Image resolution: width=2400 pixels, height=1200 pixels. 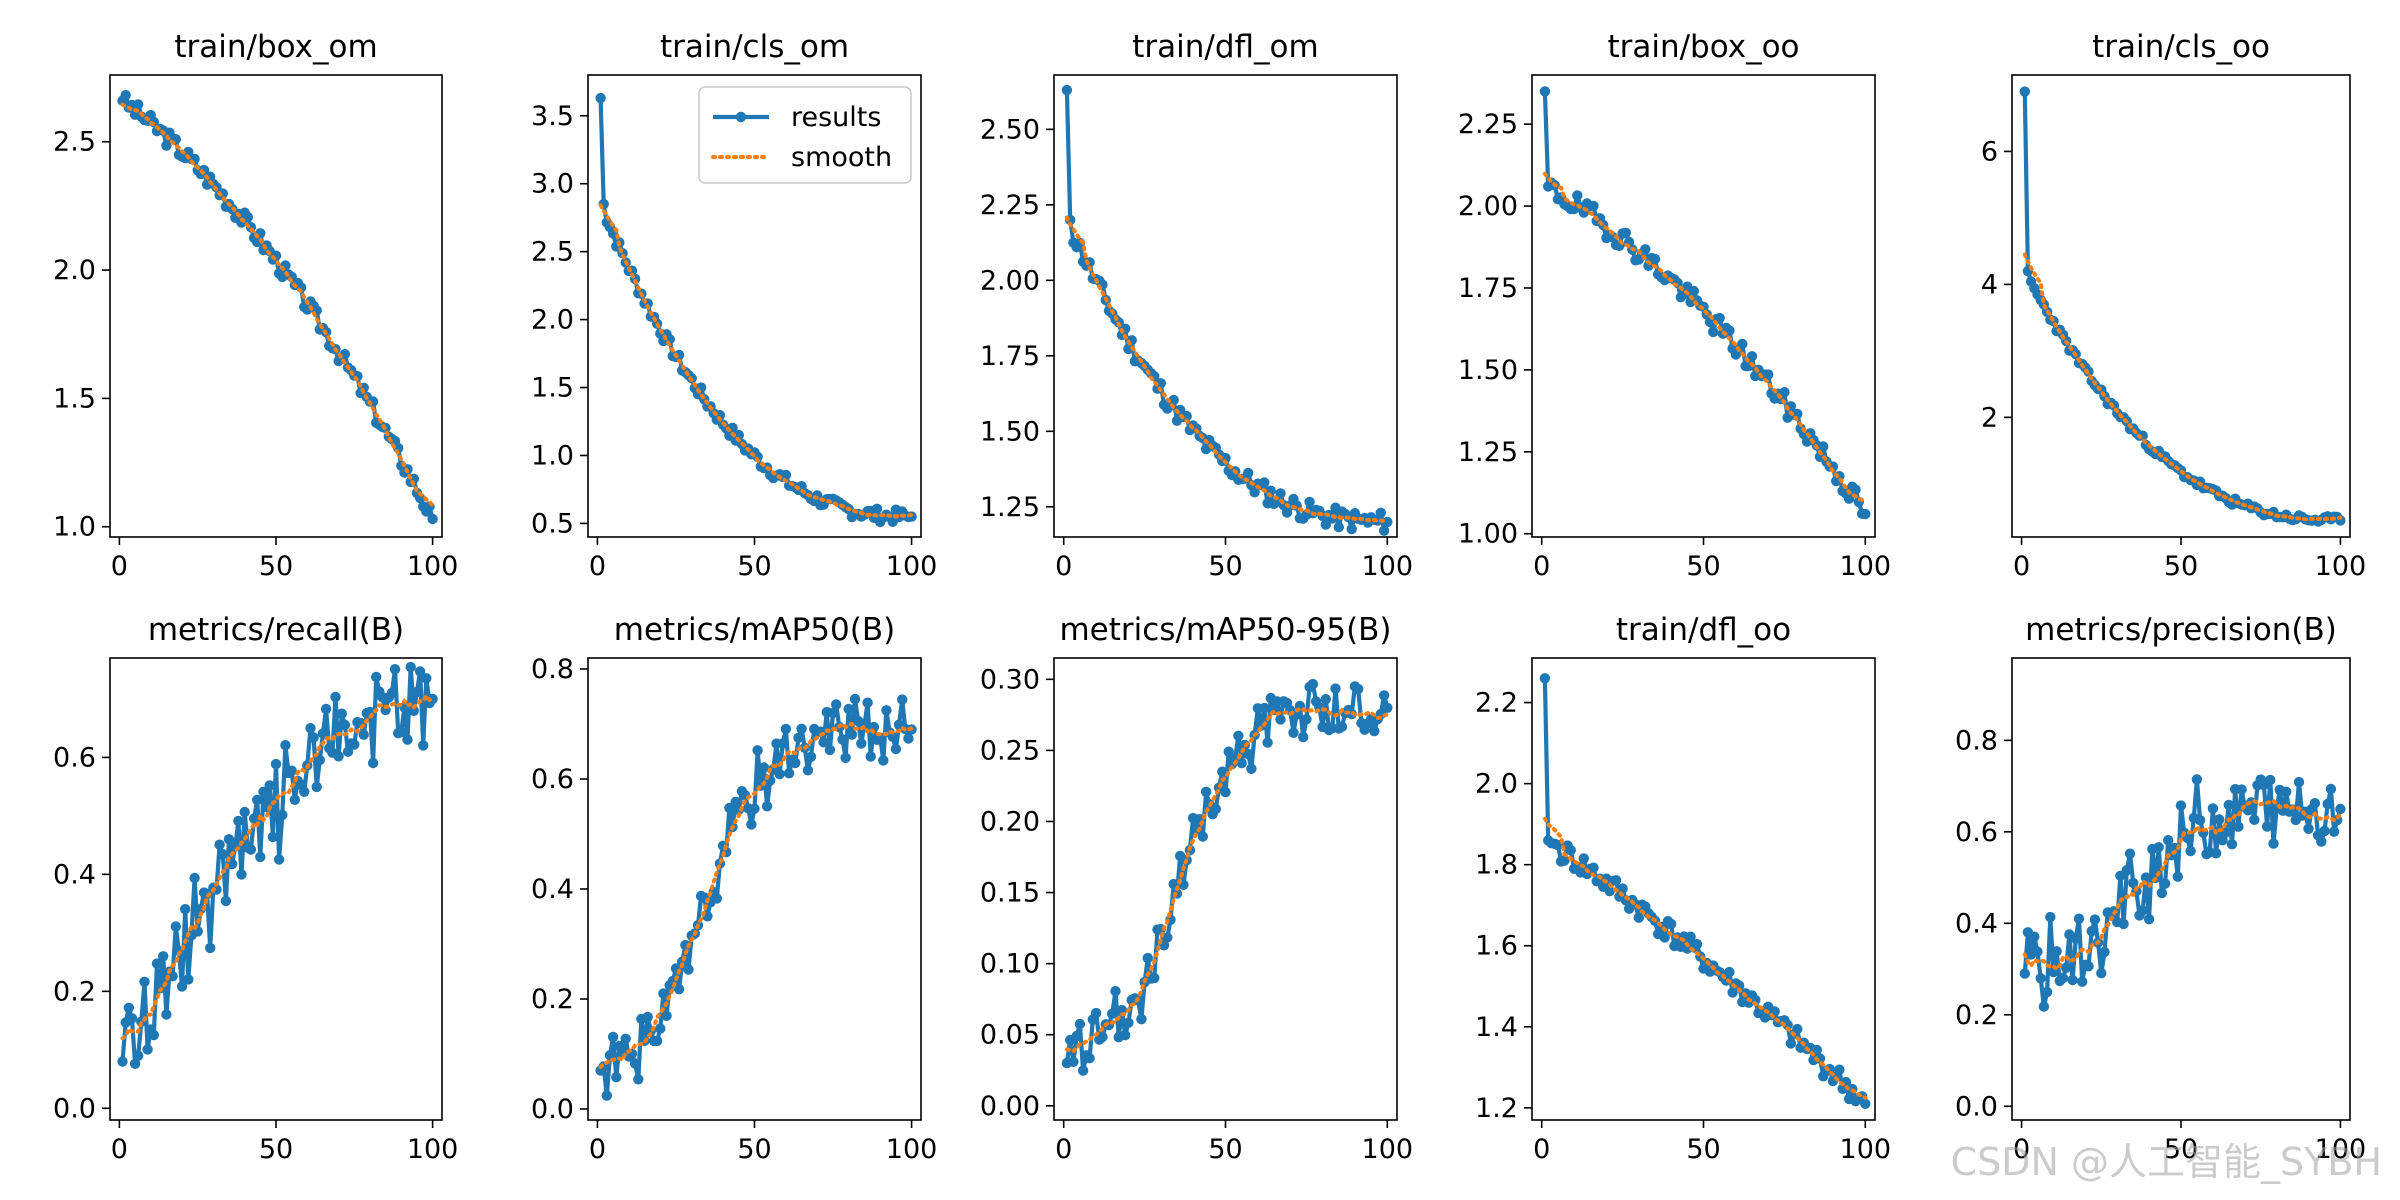 I want to click on y-tick-label: 1.6, so click(x=1496, y=946).